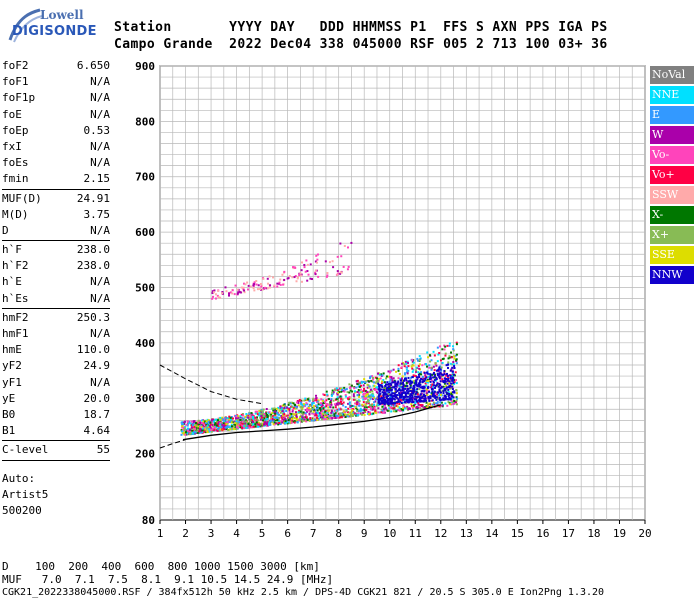 The width and height of the screenshot is (700, 600). What do you see at coordinates (148, 520) in the screenshot?
I see `y-tick-label: 80` at bounding box center [148, 520].